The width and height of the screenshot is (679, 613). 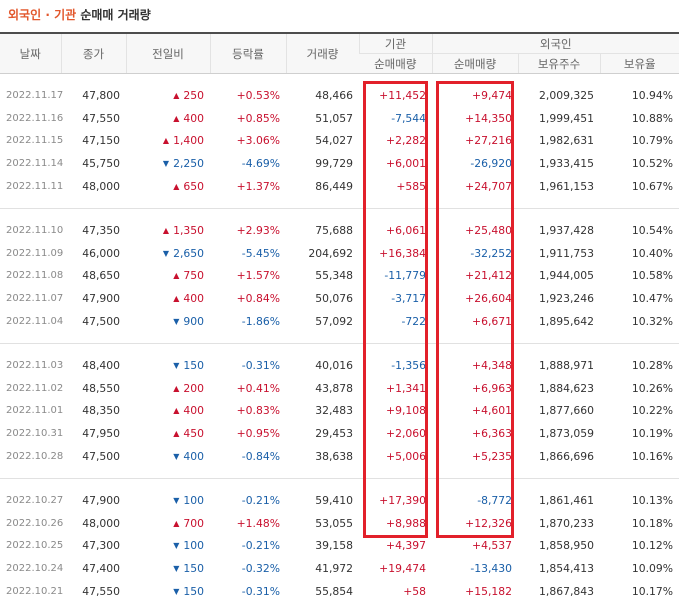 What do you see at coordinates (334, 276) in the screenshot?
I see `volume-cell: 55,348` at bounding box center [334, 276].